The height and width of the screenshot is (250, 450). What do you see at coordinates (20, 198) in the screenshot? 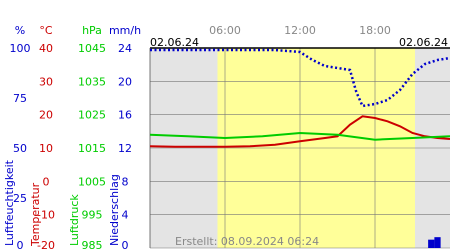
I see `y-tick-label: 25` at bounding box center [20, 198].